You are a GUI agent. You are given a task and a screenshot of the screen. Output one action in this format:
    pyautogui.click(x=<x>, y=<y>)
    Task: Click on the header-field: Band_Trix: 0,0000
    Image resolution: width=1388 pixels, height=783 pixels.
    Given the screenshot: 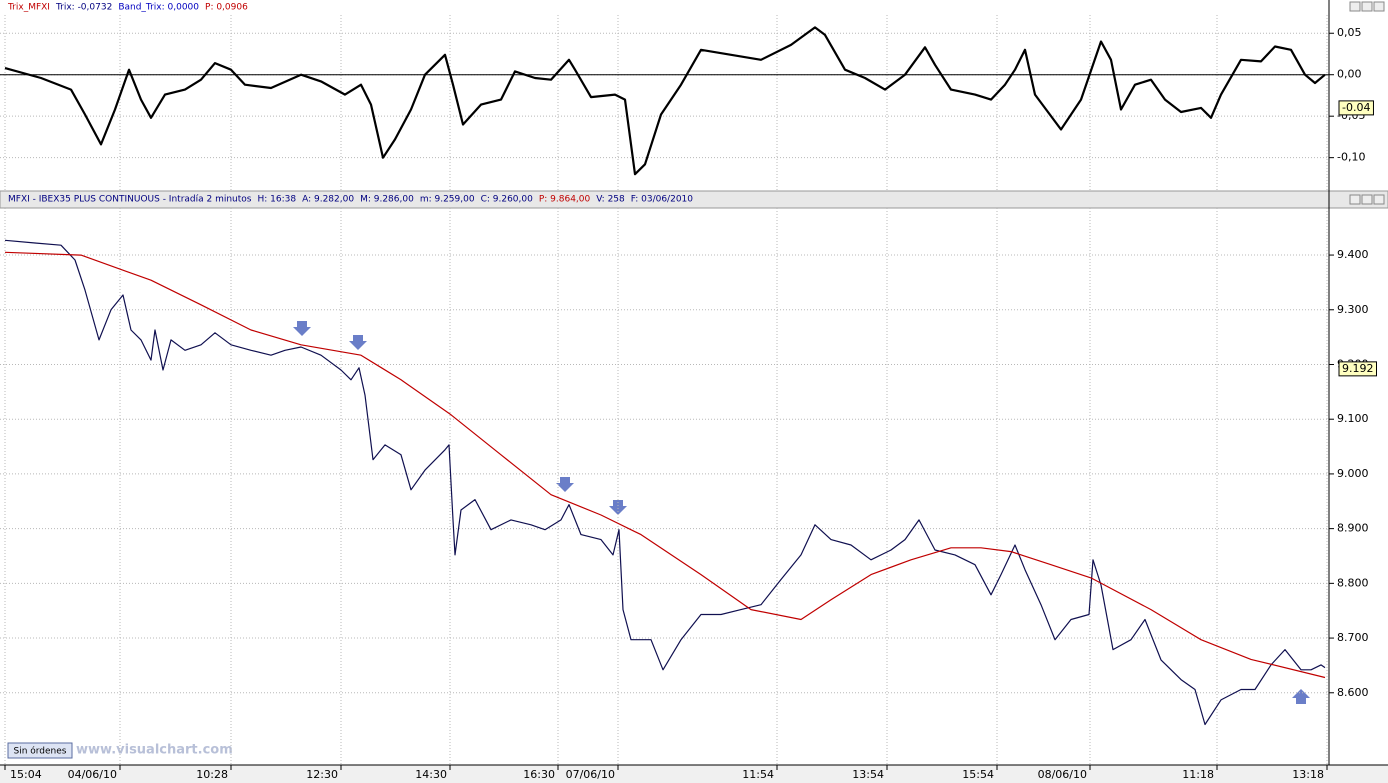 What is the action you would take?
    pyautogui.click(x=158, y=8)
    